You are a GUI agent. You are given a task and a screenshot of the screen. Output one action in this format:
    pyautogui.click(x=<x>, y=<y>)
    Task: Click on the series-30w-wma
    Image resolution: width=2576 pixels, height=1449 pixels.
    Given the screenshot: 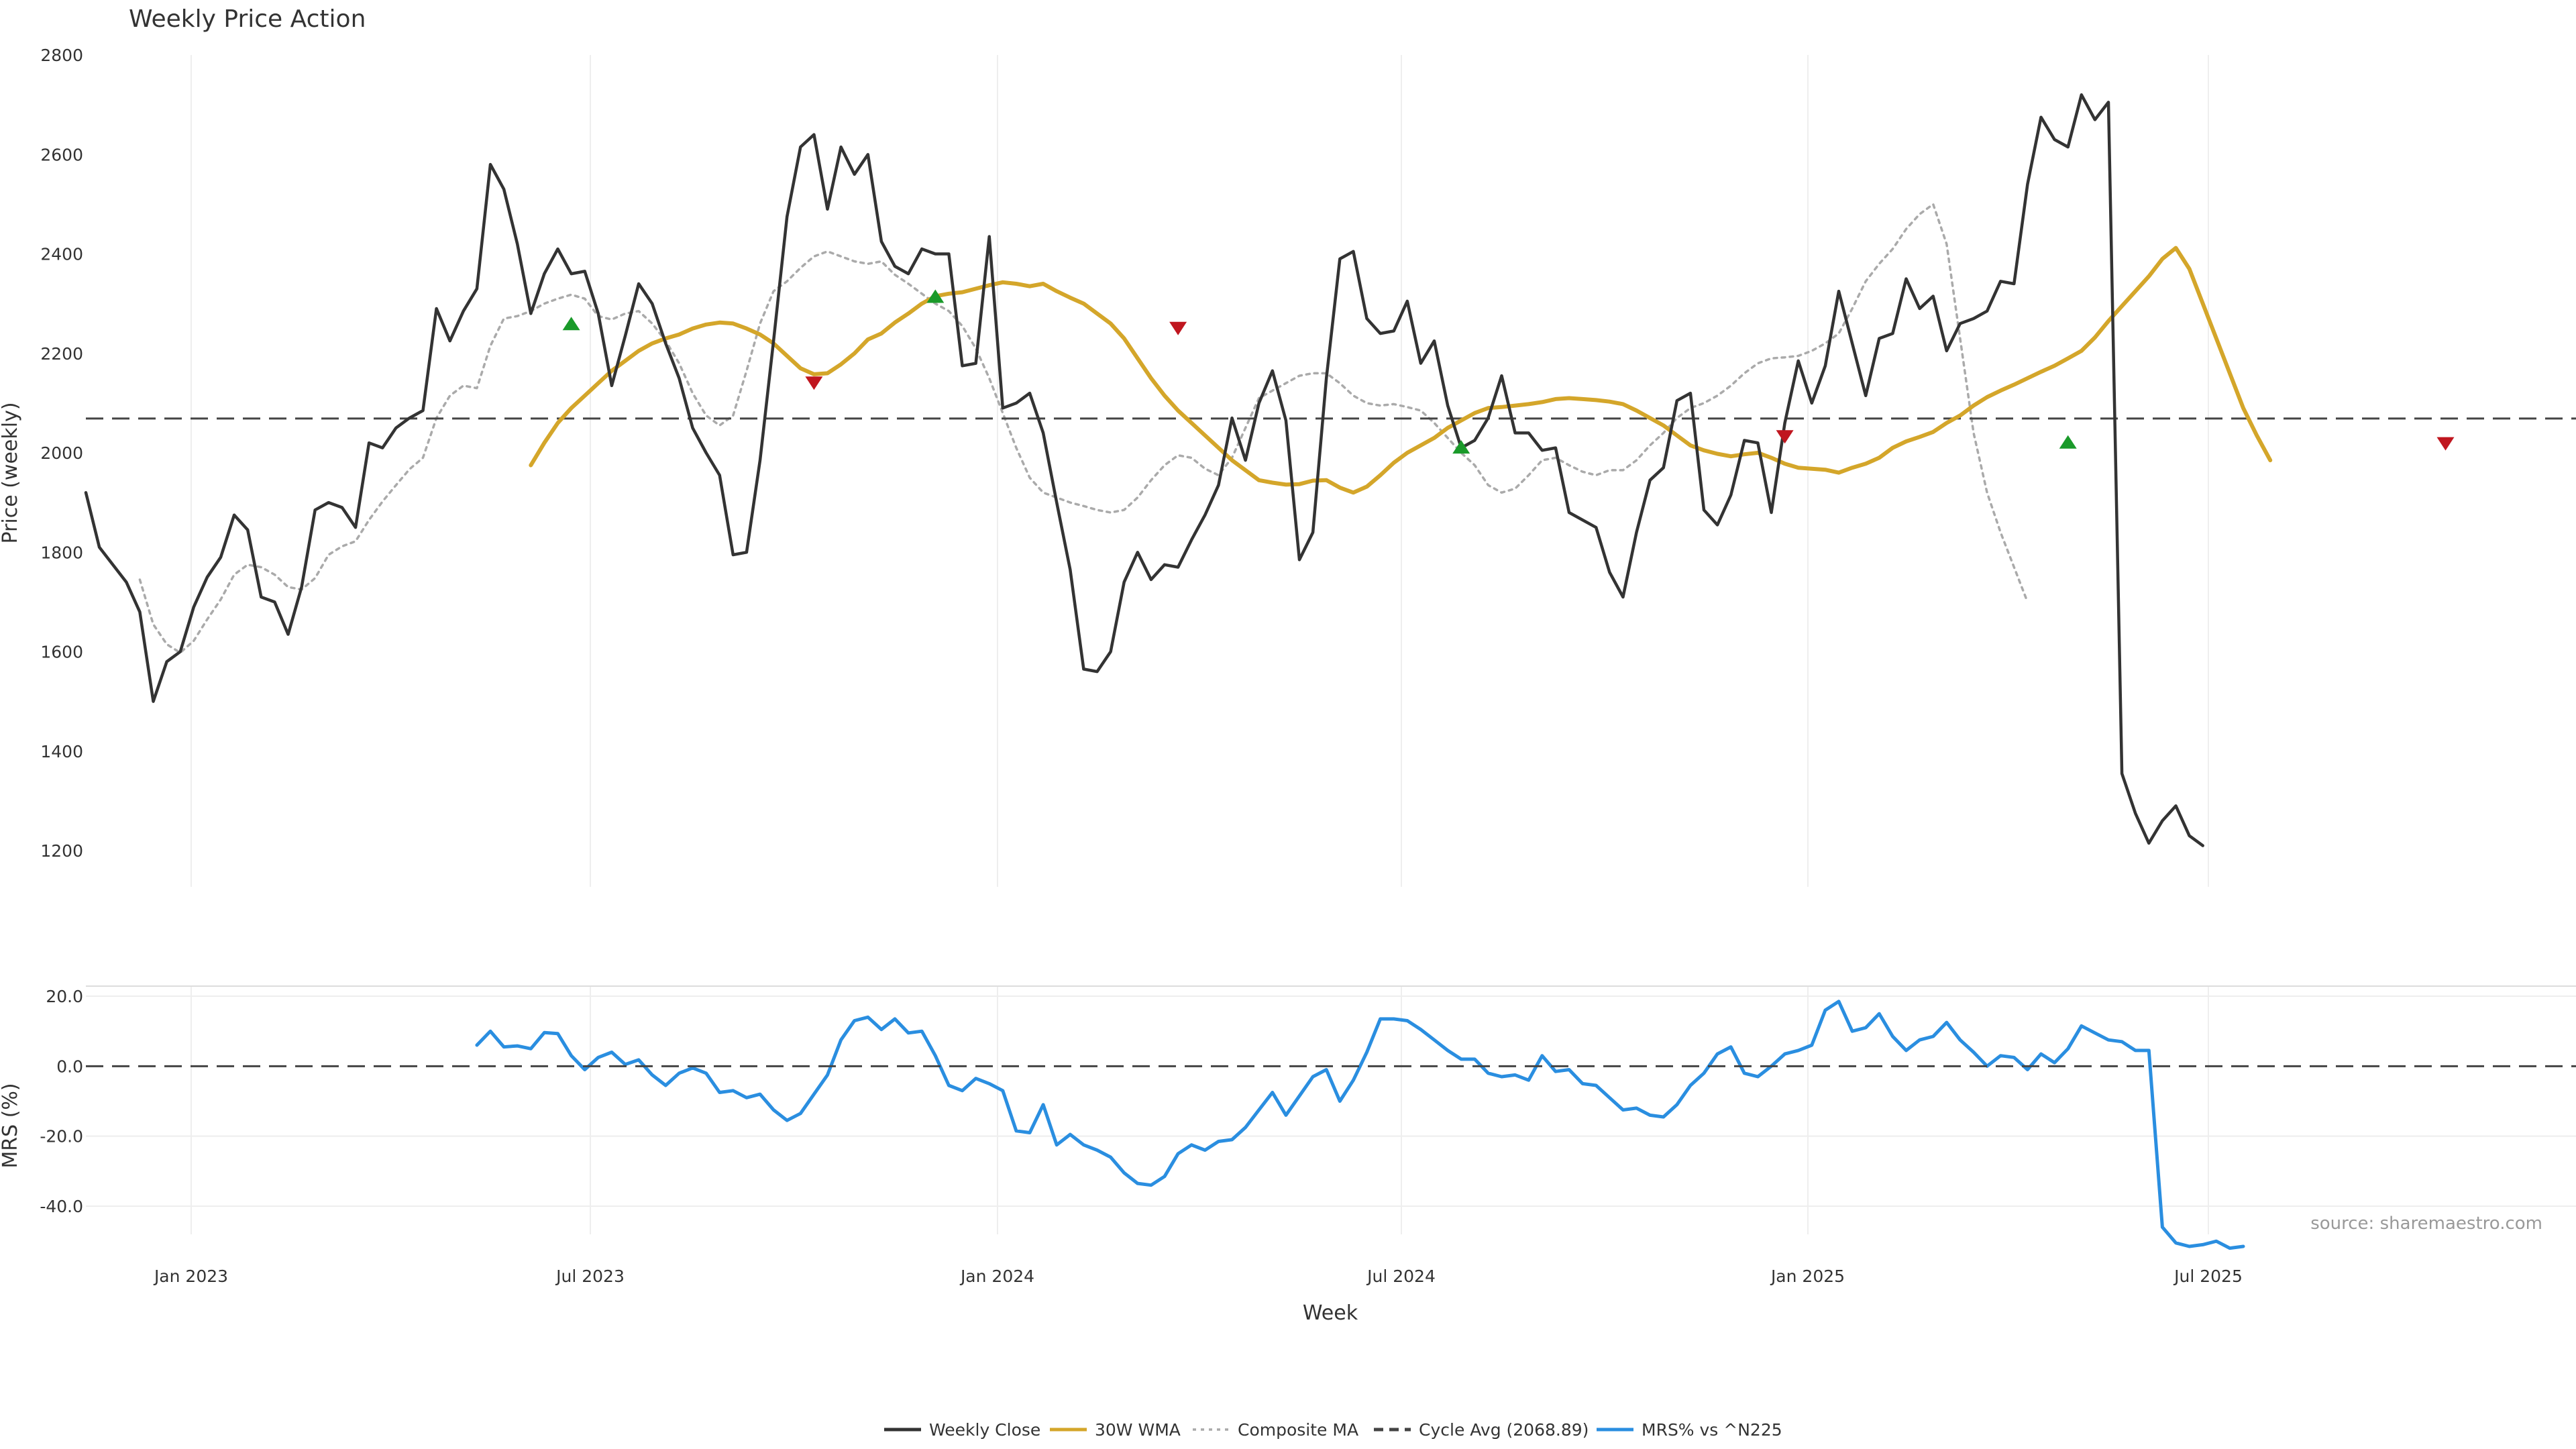 What is the action you would take?
    pyautogui.click(x=1401, y=370)
    